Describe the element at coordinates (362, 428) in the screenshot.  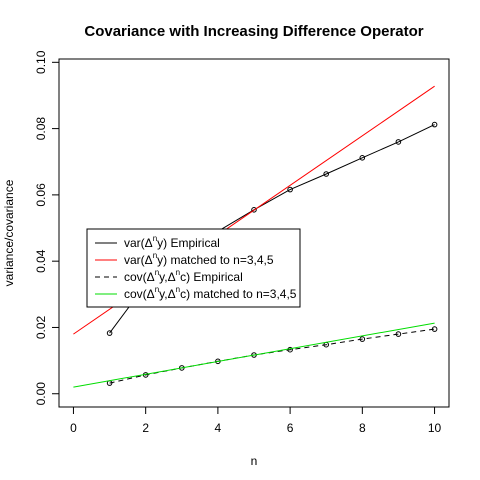
I see `x-tick-label: 8` at that location.